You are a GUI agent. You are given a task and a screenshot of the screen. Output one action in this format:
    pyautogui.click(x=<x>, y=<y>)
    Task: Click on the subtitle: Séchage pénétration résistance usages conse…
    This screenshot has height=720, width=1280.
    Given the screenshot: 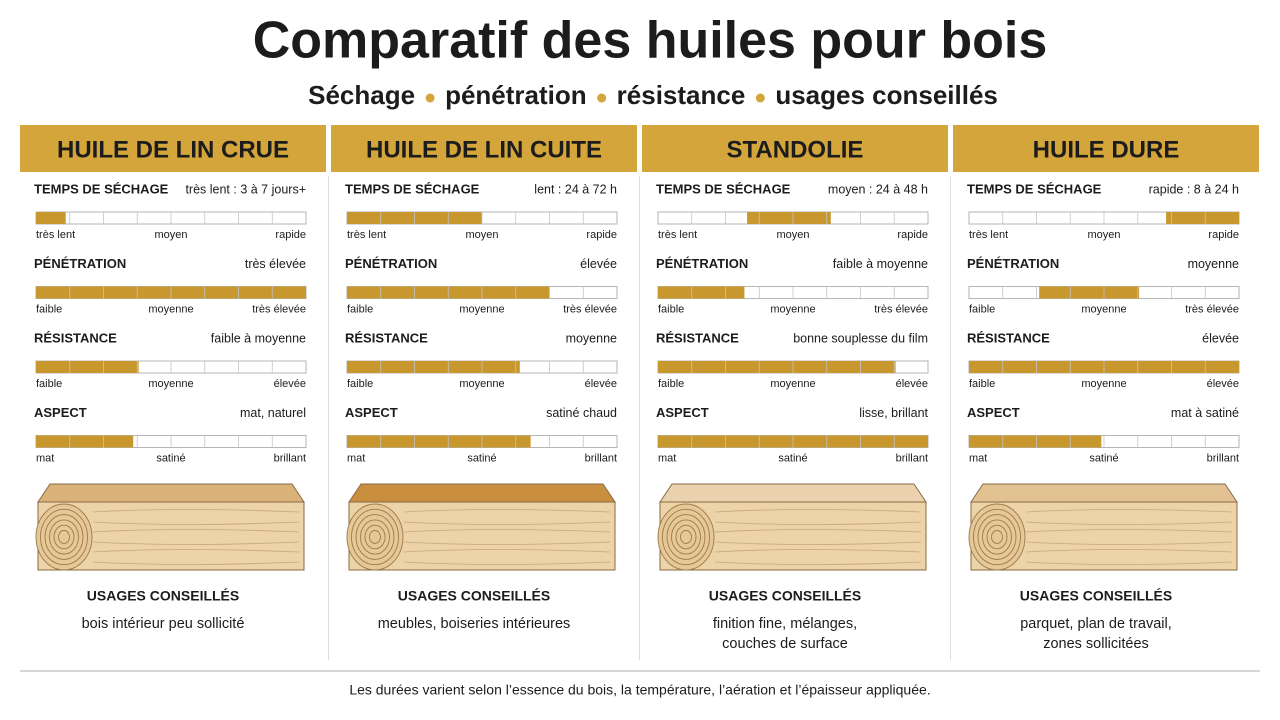 What is the action you would take?
    pyautogui.click(x=653, y=95)
    